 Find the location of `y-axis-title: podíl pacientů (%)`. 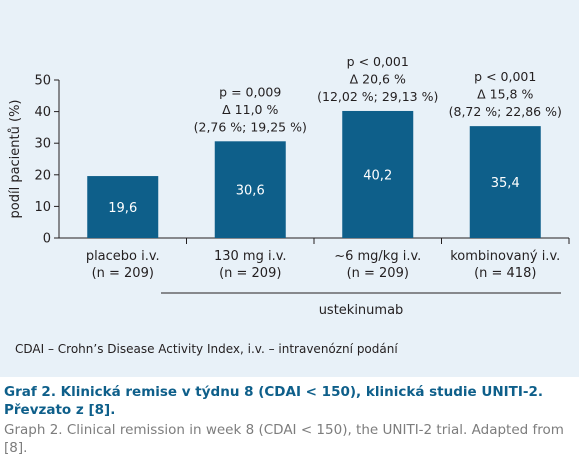

y-axis-title: podíl pacientů (%) is located at coordinates (15, 159).